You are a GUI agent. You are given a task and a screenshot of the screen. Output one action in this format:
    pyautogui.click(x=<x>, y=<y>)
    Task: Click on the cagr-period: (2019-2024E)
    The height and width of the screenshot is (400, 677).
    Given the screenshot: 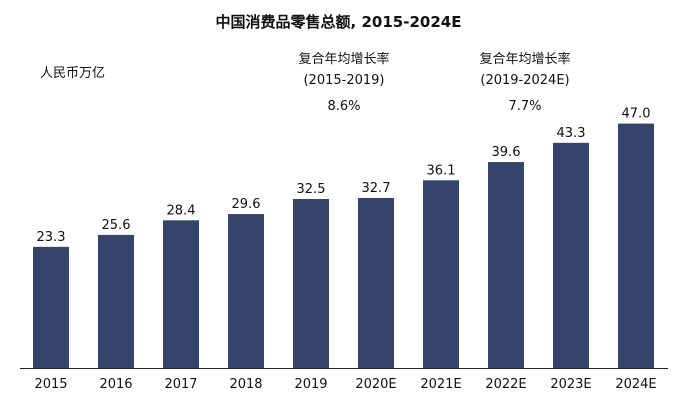 What is the action you would take?
    pyautogui.click(x=525, y=80)
    